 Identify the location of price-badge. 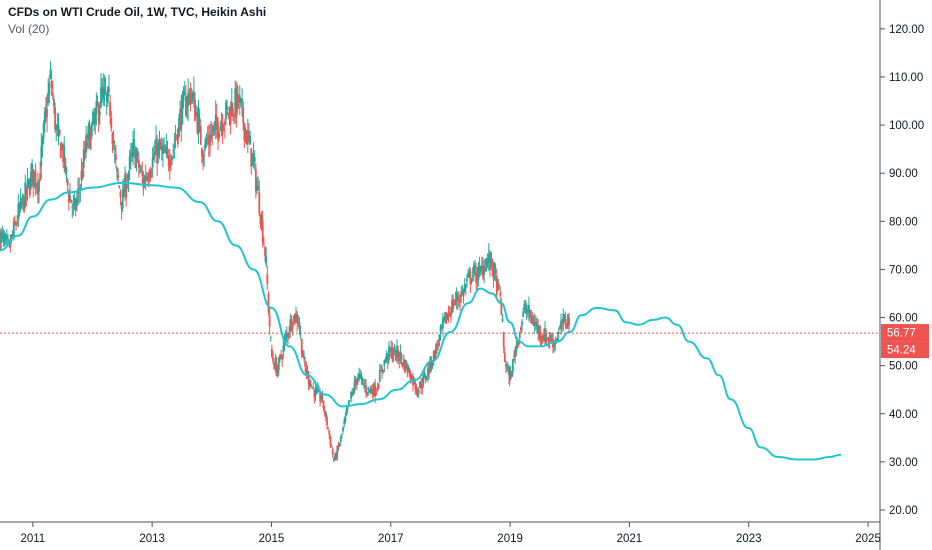
(905, 350).